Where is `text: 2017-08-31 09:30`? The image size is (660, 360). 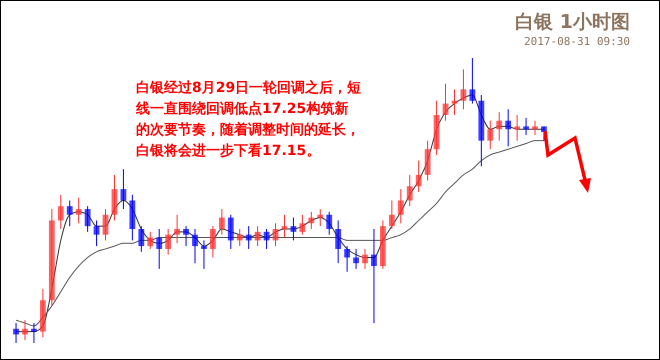 text: 2017-08-31 09:30 is located at coordinates (577, 41).